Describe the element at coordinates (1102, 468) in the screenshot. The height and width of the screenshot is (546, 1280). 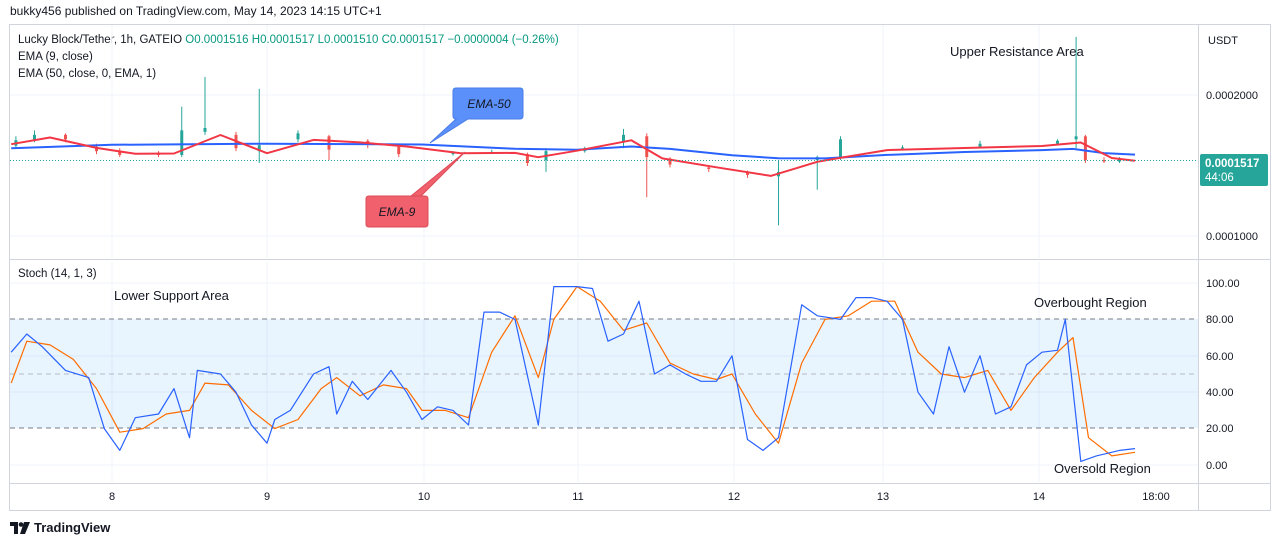
I see `oversold-label: Oversold Region` at that location.